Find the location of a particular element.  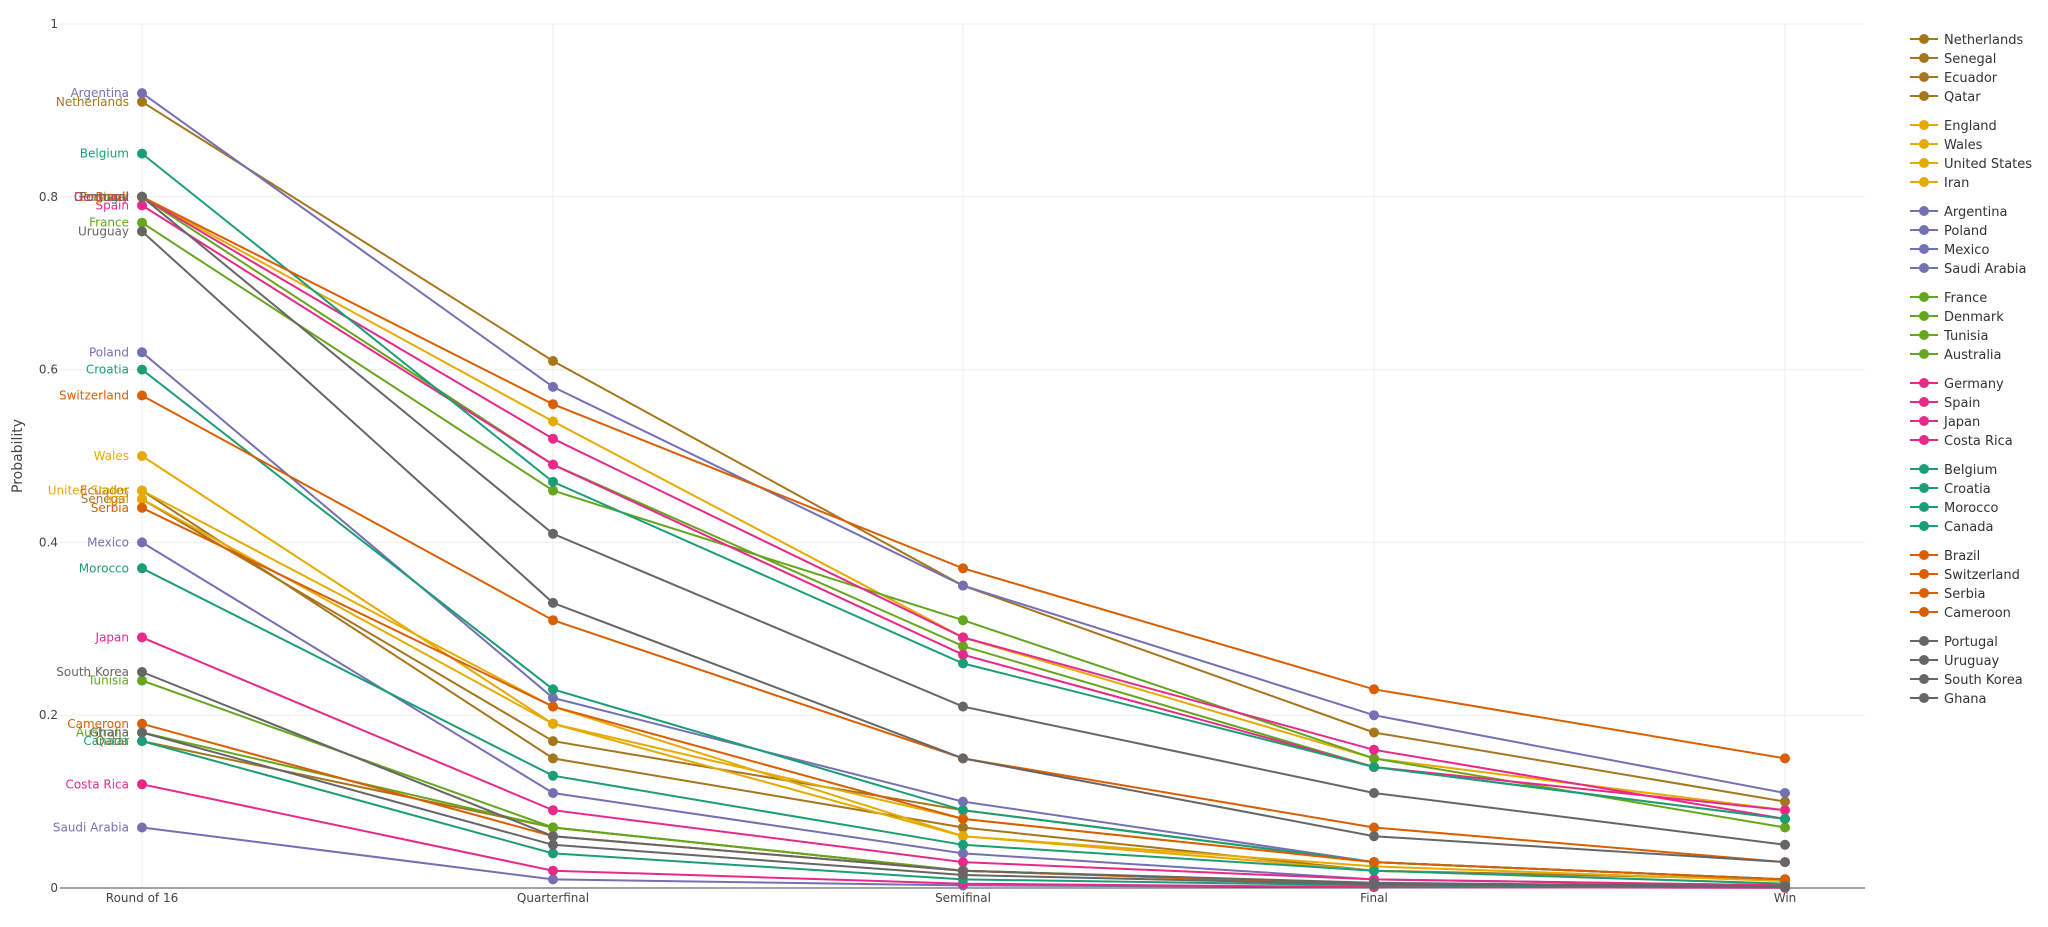

legend-item-wales: Wales is located at coordinates (1946, 145).